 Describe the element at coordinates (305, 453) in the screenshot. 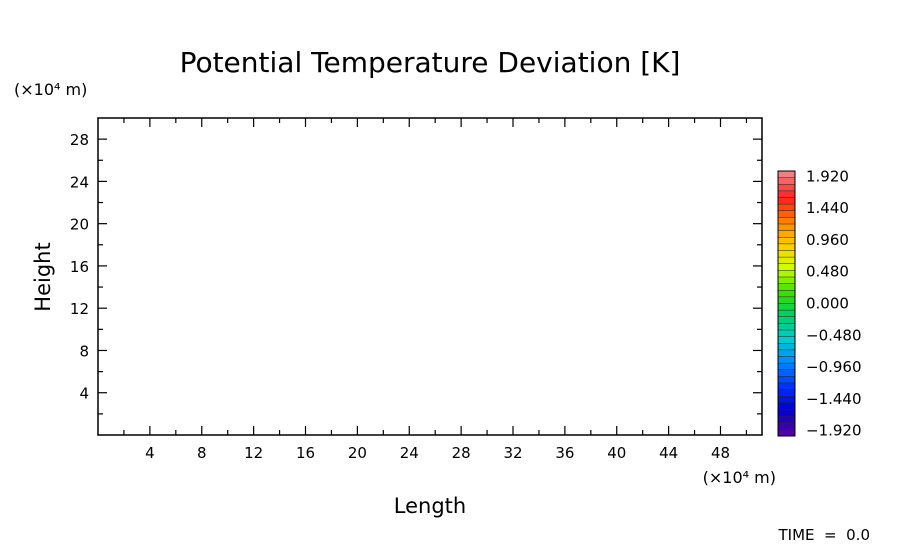

I see `x-tick-label: 16` at that location.